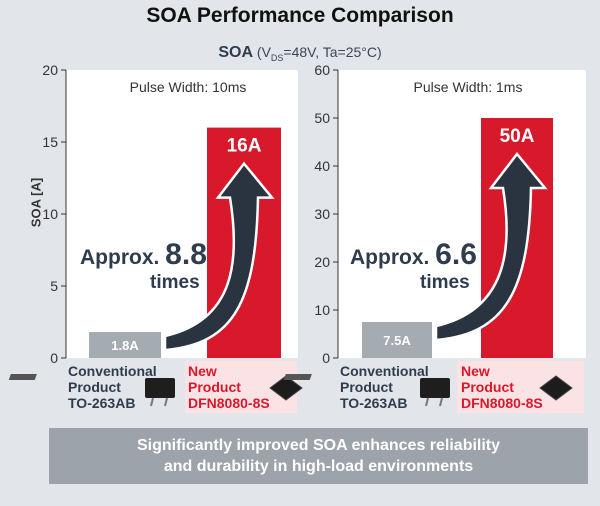  Describe the element at coordinates (244, 146) in the screenshot. I see `value-label-new: 16A` at that location.